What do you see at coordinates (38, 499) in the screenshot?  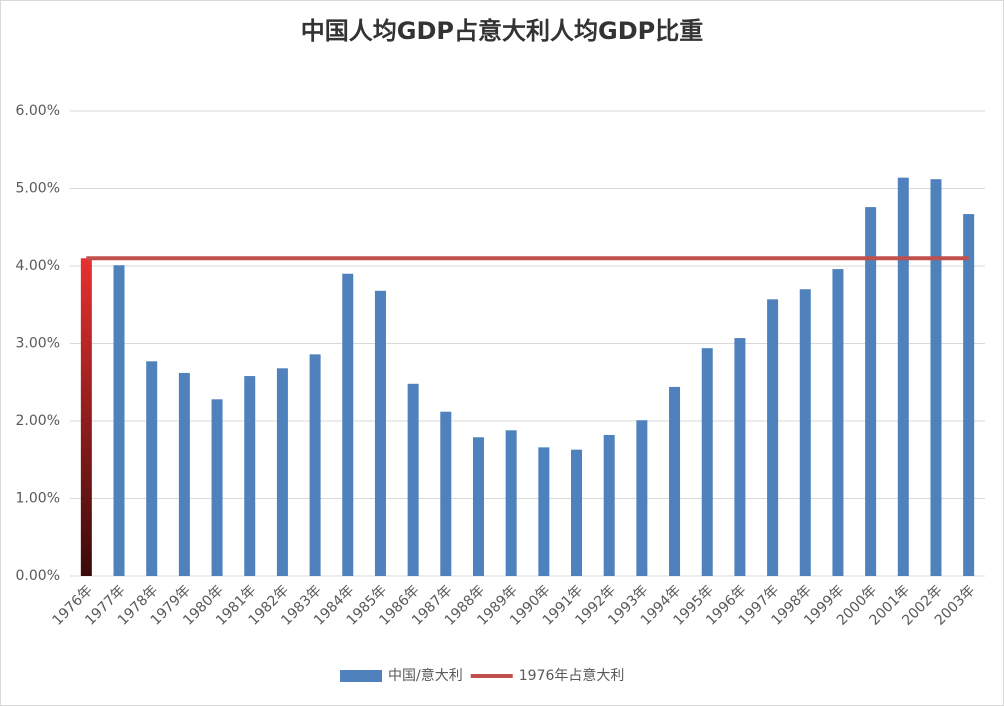 I see `y-tick-label: 1.00%` at bounding box center [38, 499].